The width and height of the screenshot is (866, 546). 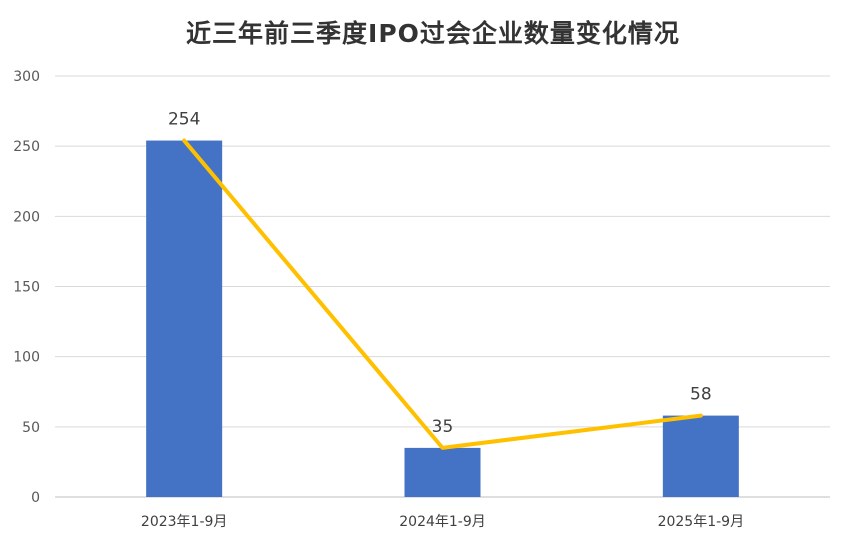 I want to click on y-tick-label: 200, so click(x=26, y=217).